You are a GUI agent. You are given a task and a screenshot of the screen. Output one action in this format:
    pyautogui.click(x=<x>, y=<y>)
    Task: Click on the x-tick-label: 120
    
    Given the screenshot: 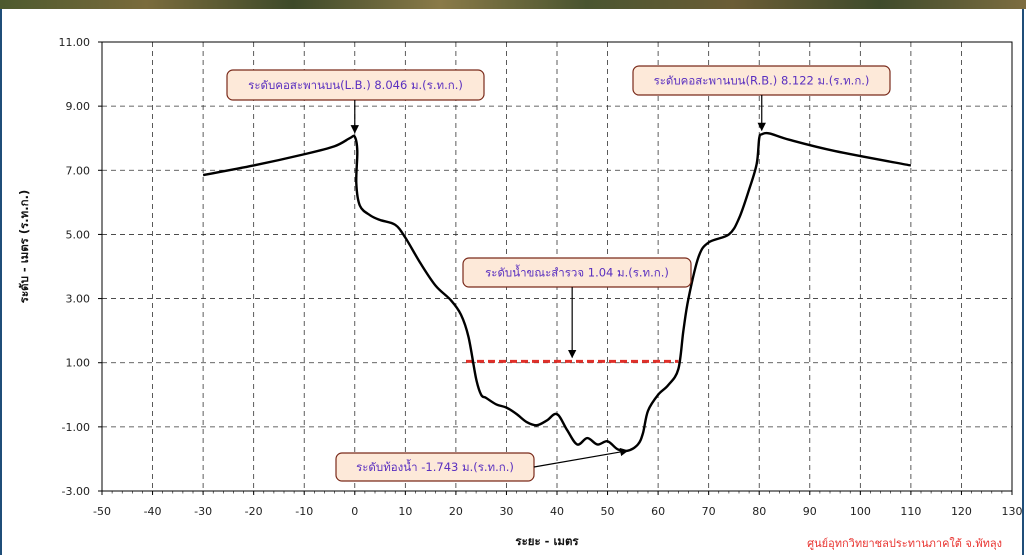 What is the action you would take?
    pyautogui.click(x=961, y=511)
    